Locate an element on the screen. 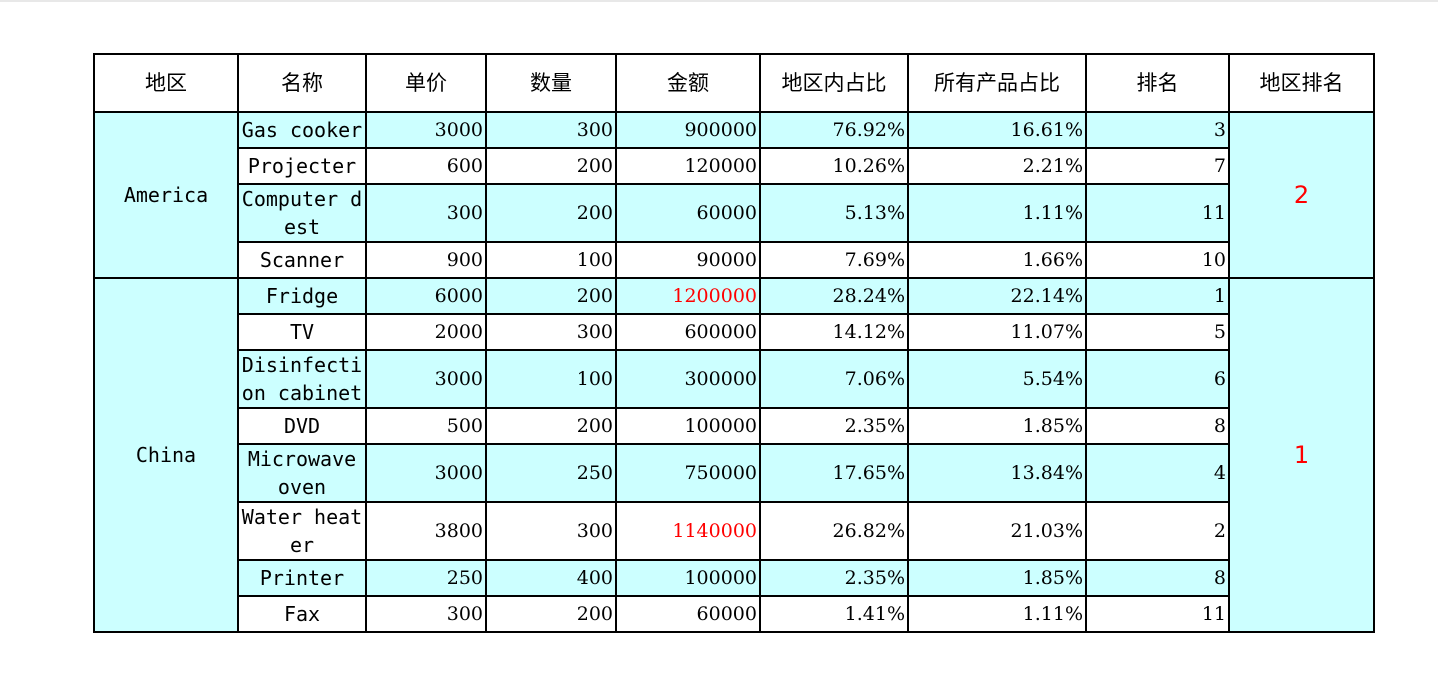  region-share-cell: 26.82% is located at coordinates (834, 531).